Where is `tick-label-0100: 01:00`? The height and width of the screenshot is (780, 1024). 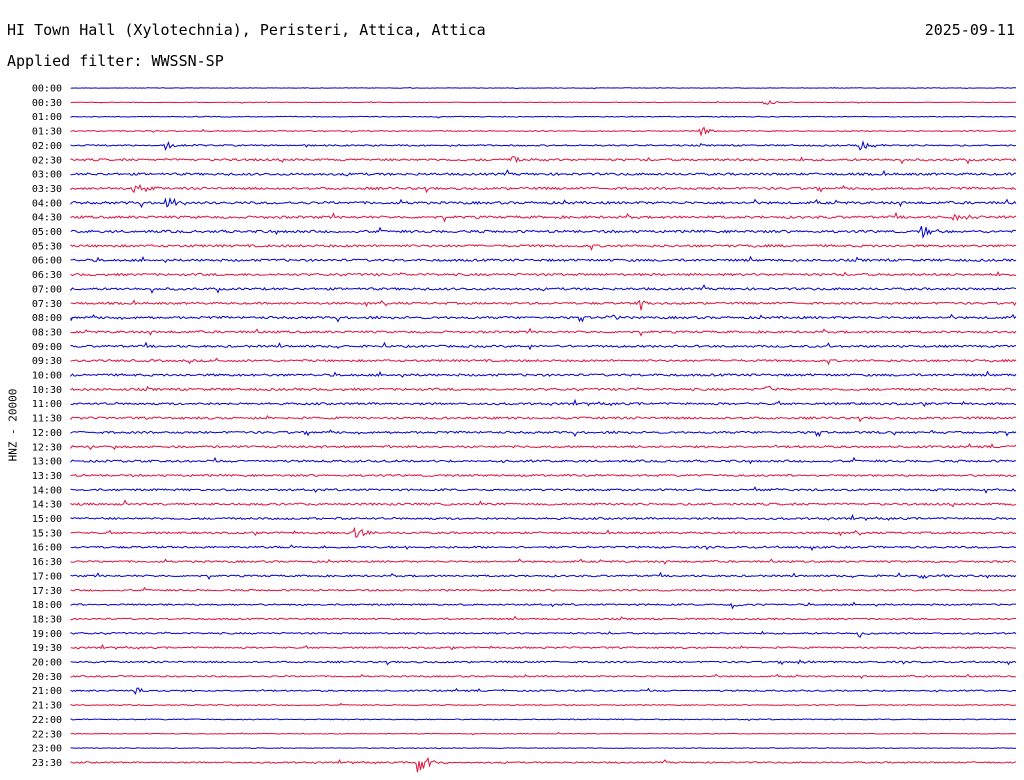 tick-label-0100: 01:00 is located at coordinates (47, 117).